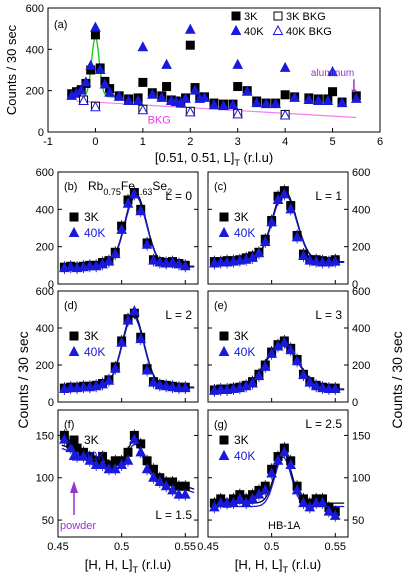 This screenshot has height=583, width=415. I want to click on bkg-line, so click(216, 109).